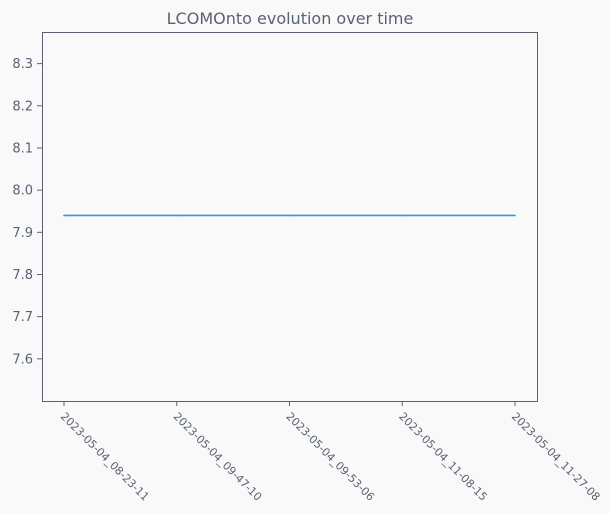 The height and width of the screenshot is (514, 610). I want to click on y-tick-label: 8.3, so click(22, 64).